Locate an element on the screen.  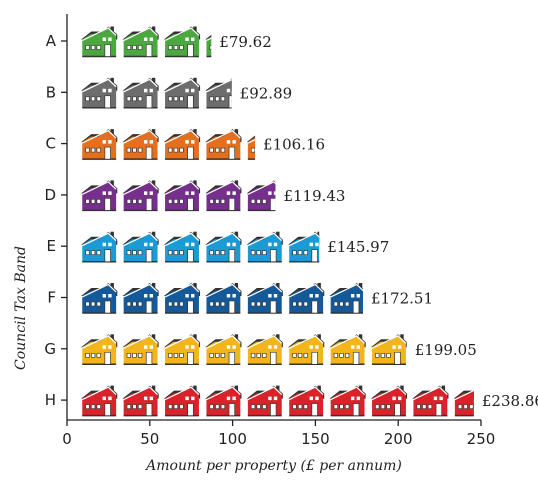
x-tick-label: 250 is located at coordinates (481, 439).